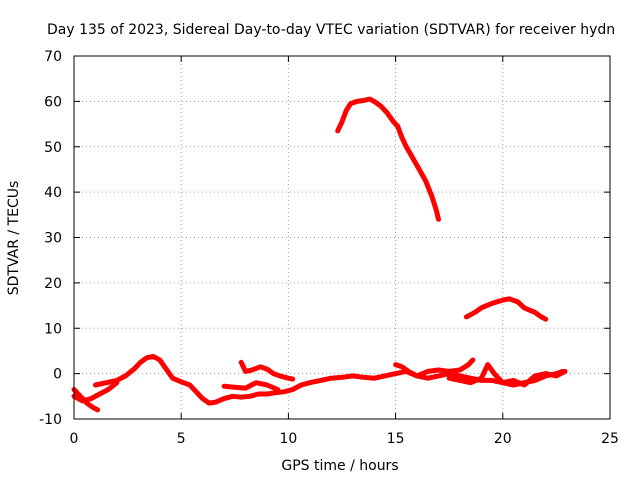  I want to click on x-tick-label: 10, so click(288, 439).